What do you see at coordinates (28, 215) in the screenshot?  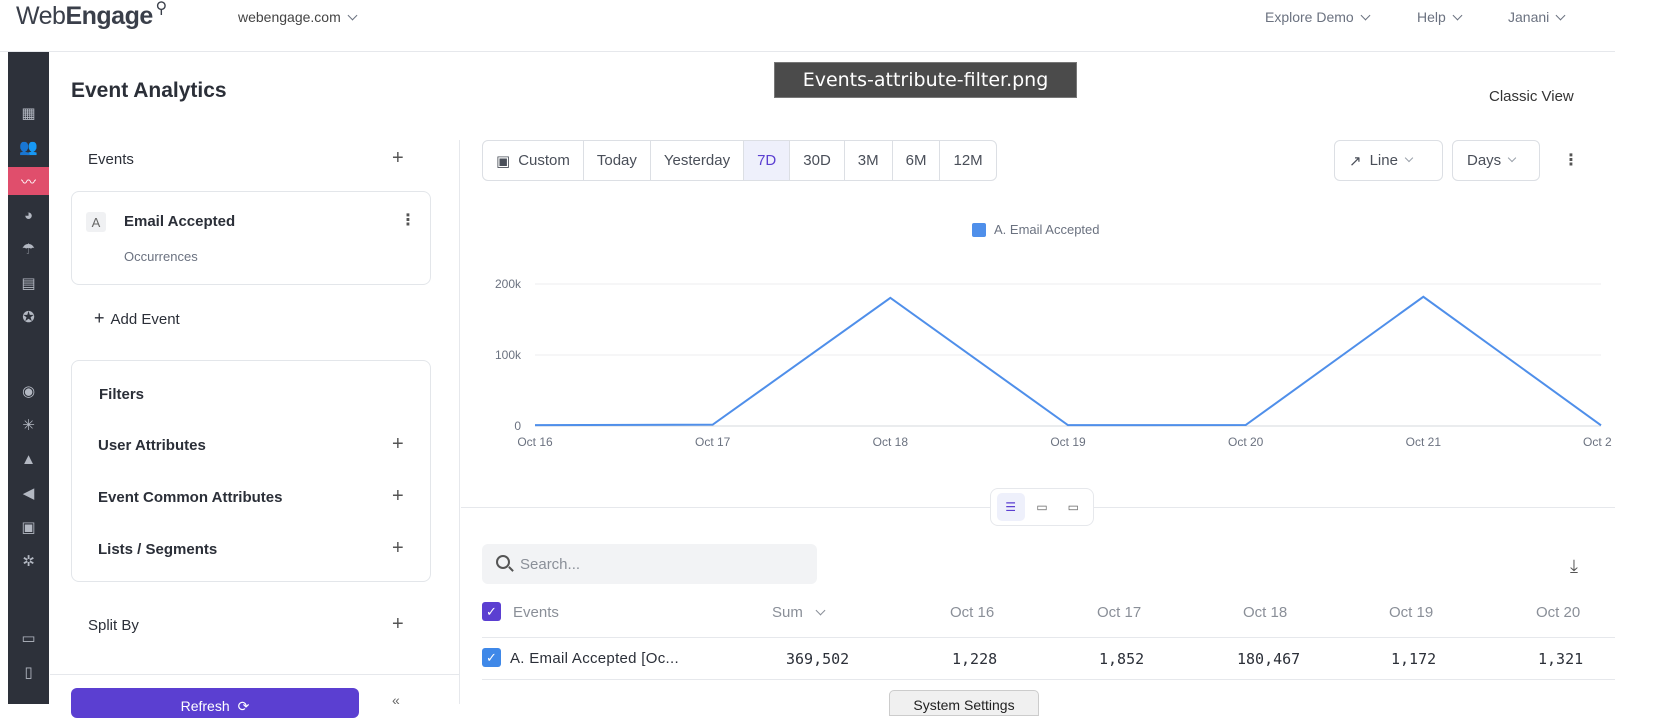 I see `pie-chart-icon: ◕` at bounding box center [28, 215].